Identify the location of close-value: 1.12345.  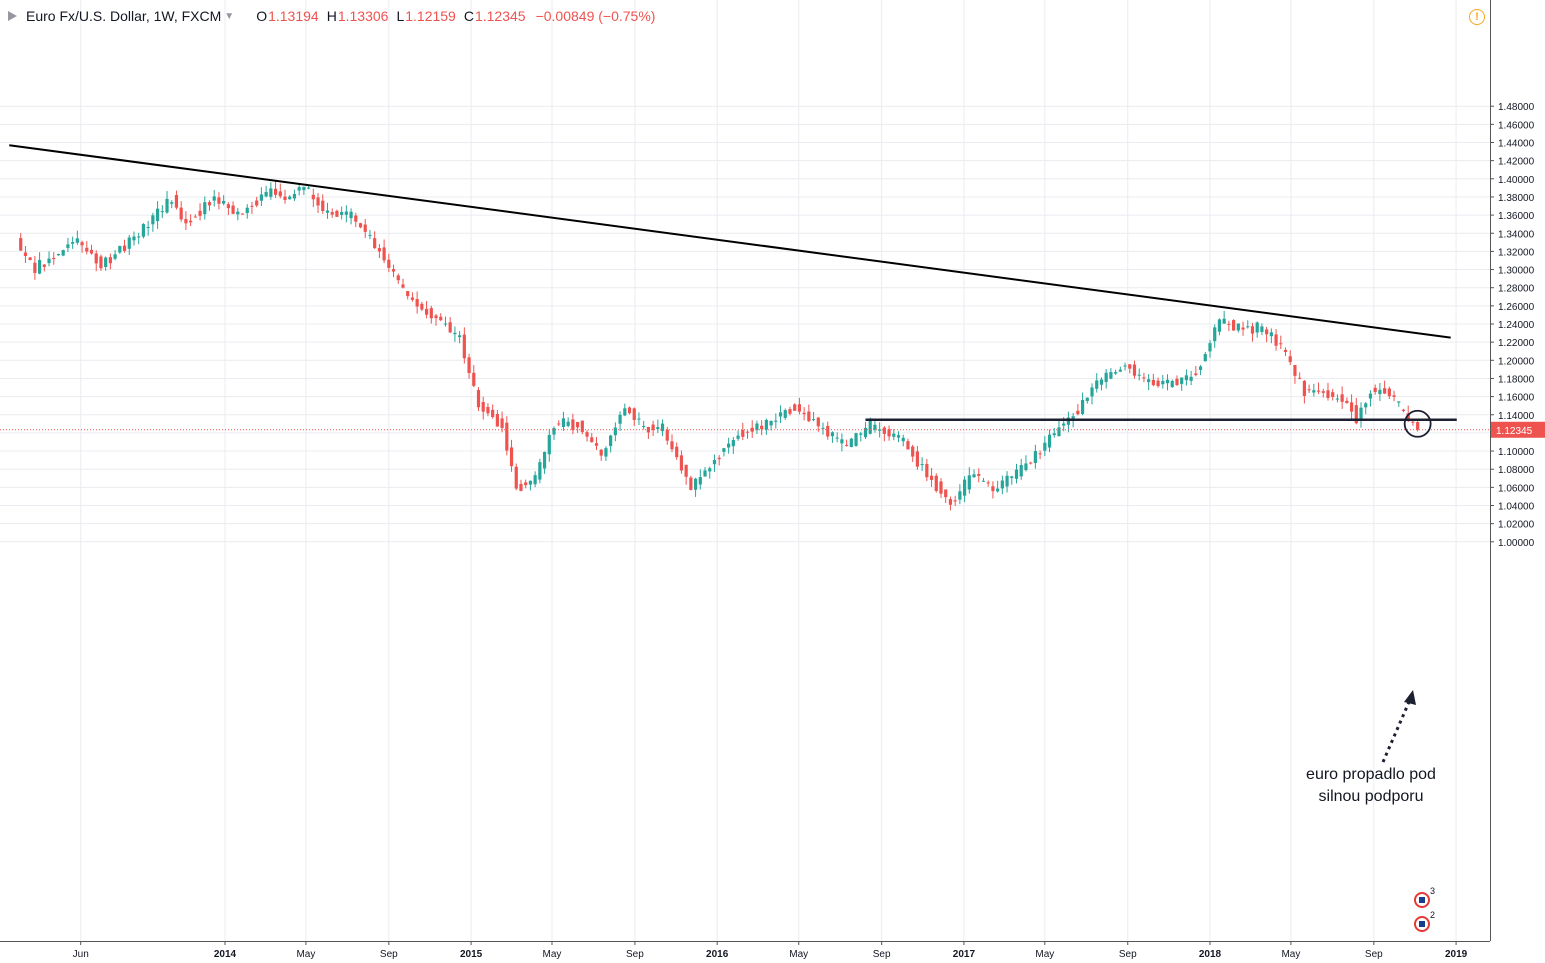
(500, 16).